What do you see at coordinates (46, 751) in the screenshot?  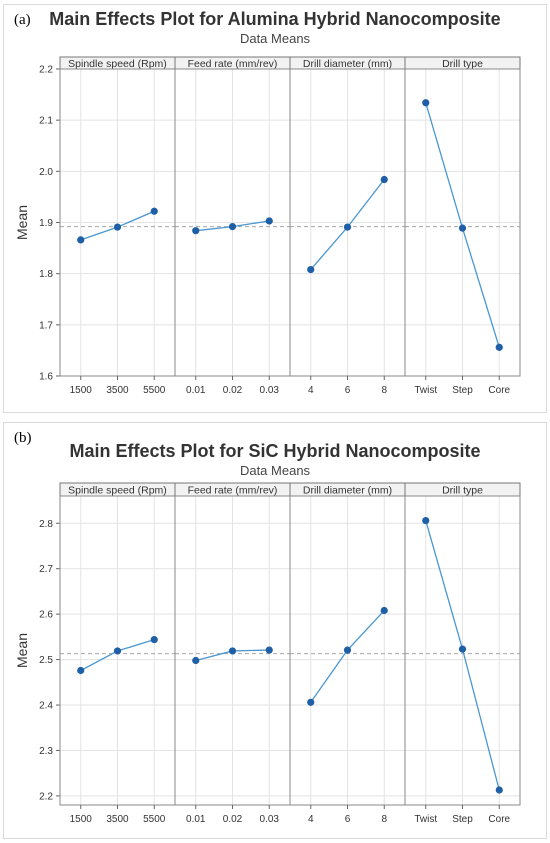 I see `y-tick-label: 2.3` at bounding box center [46, 751].